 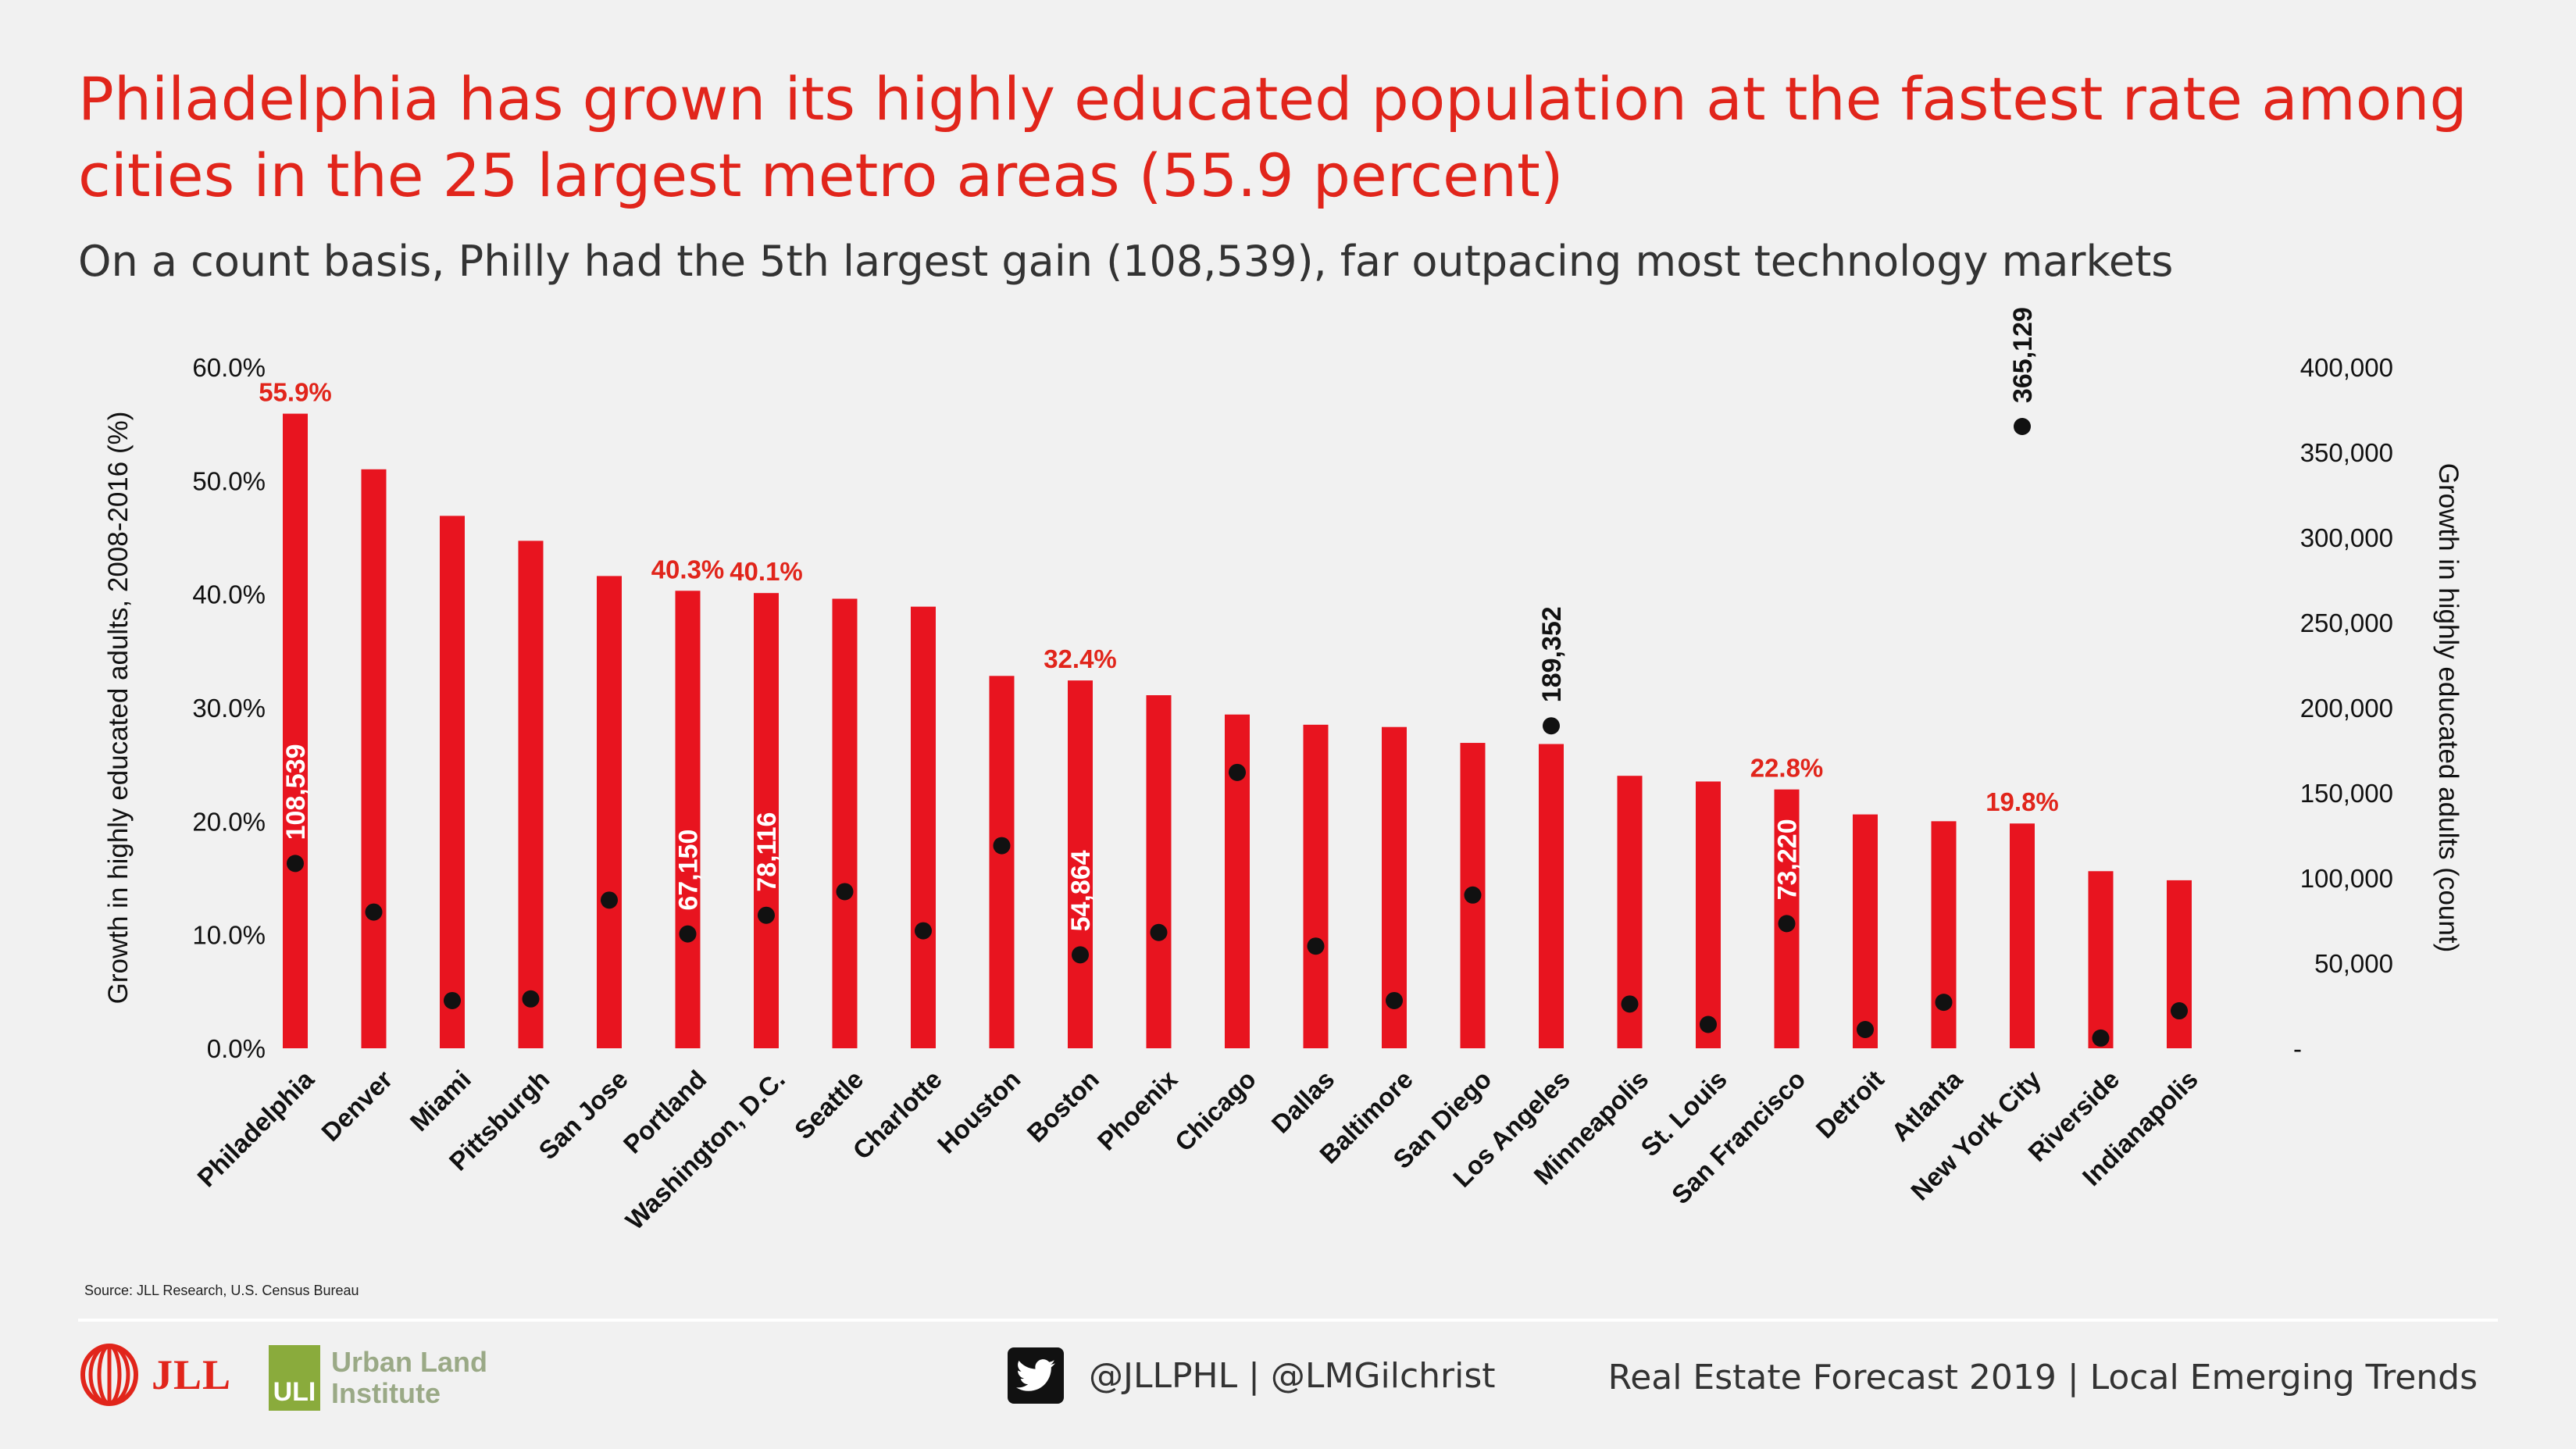 I want to click on twitter-handles: @JLLPHL | @LMGilchrist, so click(x=1292, y=1375).